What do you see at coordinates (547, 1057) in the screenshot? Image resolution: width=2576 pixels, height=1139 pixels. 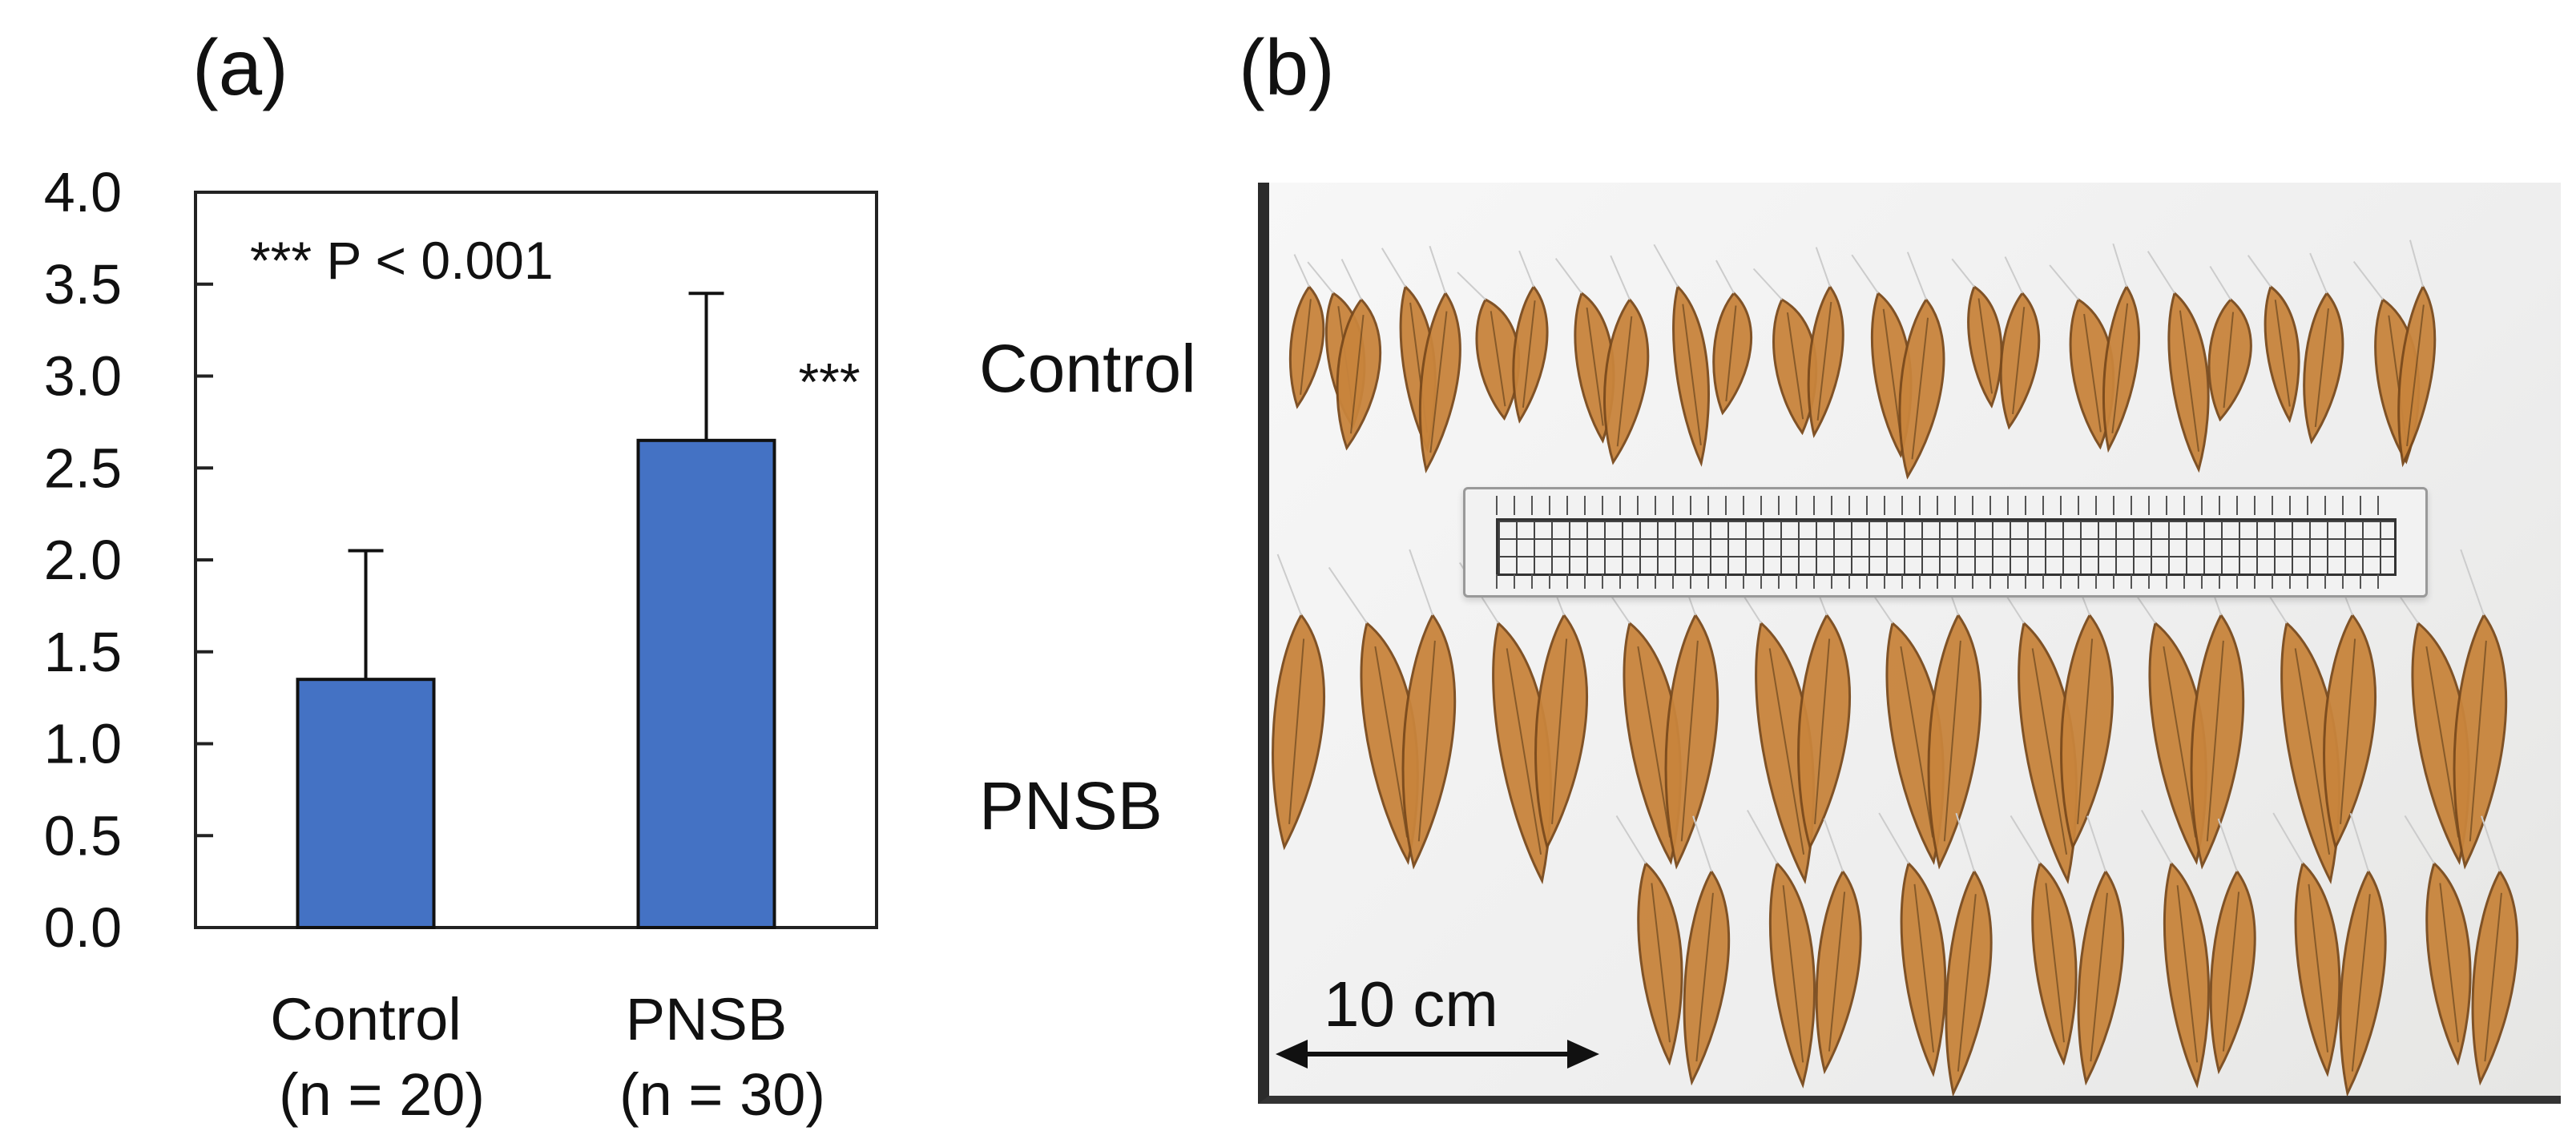 I see `x-axis-labels: Control (n = 20) PNSB (n = 30)` at bounding box center [547, 1057].